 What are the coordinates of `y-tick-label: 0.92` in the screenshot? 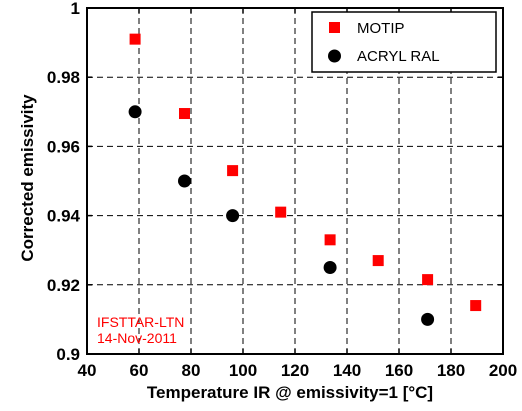 It's located at (63, 285).